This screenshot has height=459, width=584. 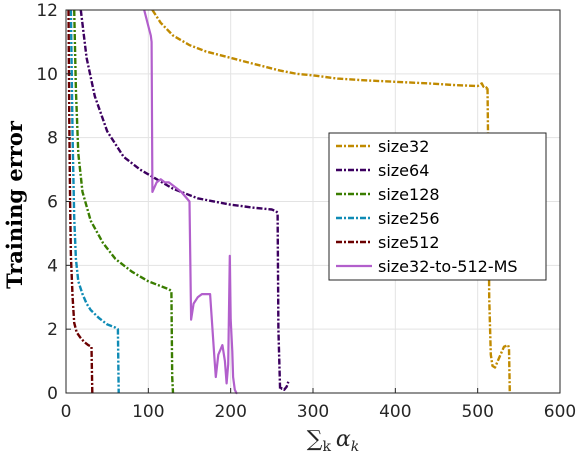 What do you see at coordinates (477, 412) in the screenshot?
I see `x-tick-label: 500` at bounding box center [477, 412].